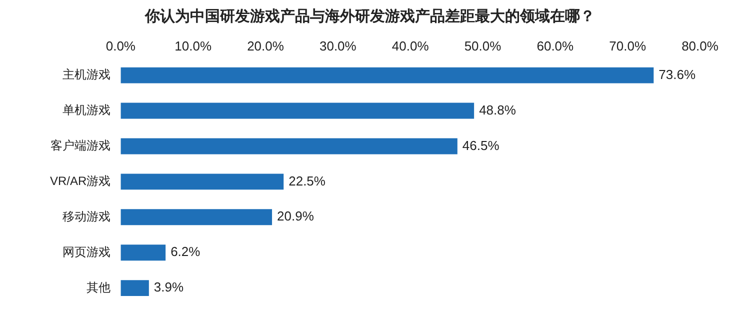 This screenshot has height=323, width=750. What do you see at coordinates (307, 180) in the screenshot?
I see `data-label: 22.5%` at bounding box center [307, 180].